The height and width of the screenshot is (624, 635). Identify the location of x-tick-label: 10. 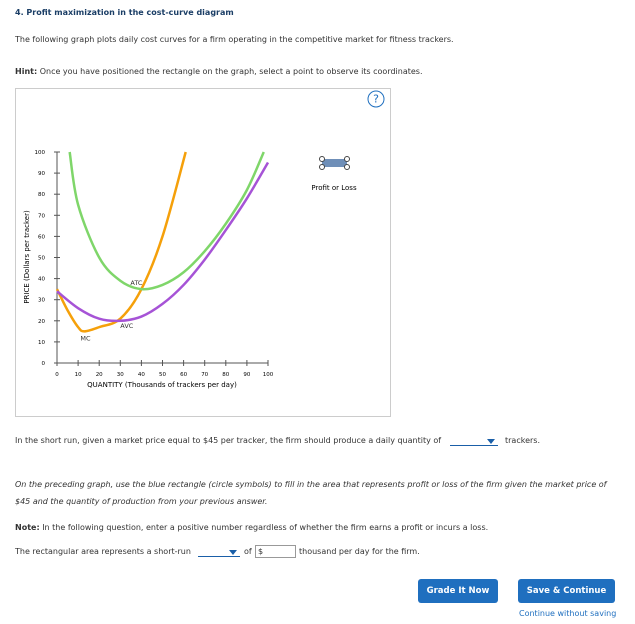
(78, 375).